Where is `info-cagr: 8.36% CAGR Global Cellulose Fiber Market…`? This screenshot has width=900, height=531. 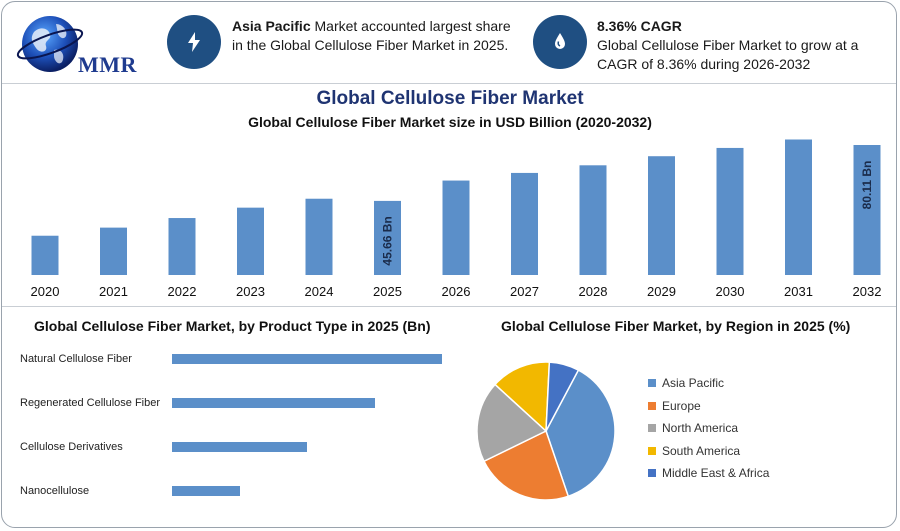 info-cagr: 8.36% CAGR Global Cellulose Fiber Market… is located at coordinates (742, 45).